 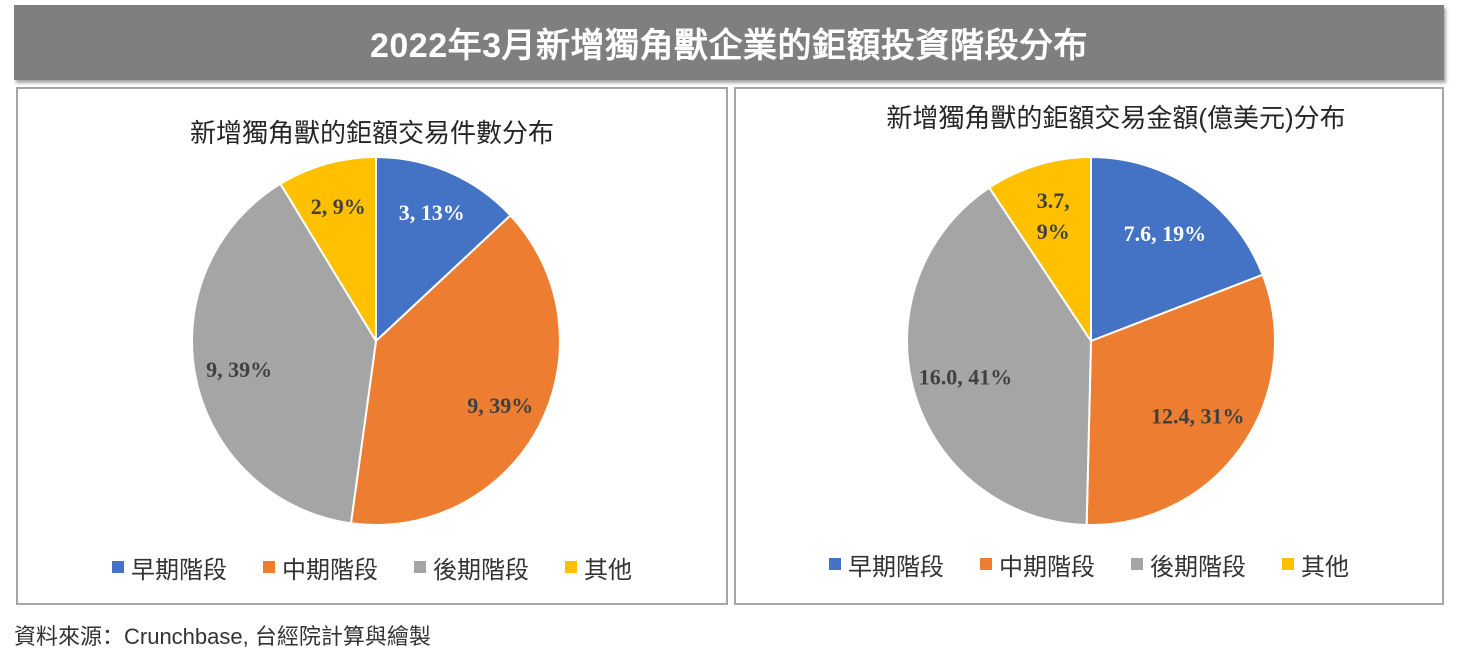 I want to click on source-note: 資料來源：Crunchbase, 台經院計算與繪製, so click(x=222, y=636).